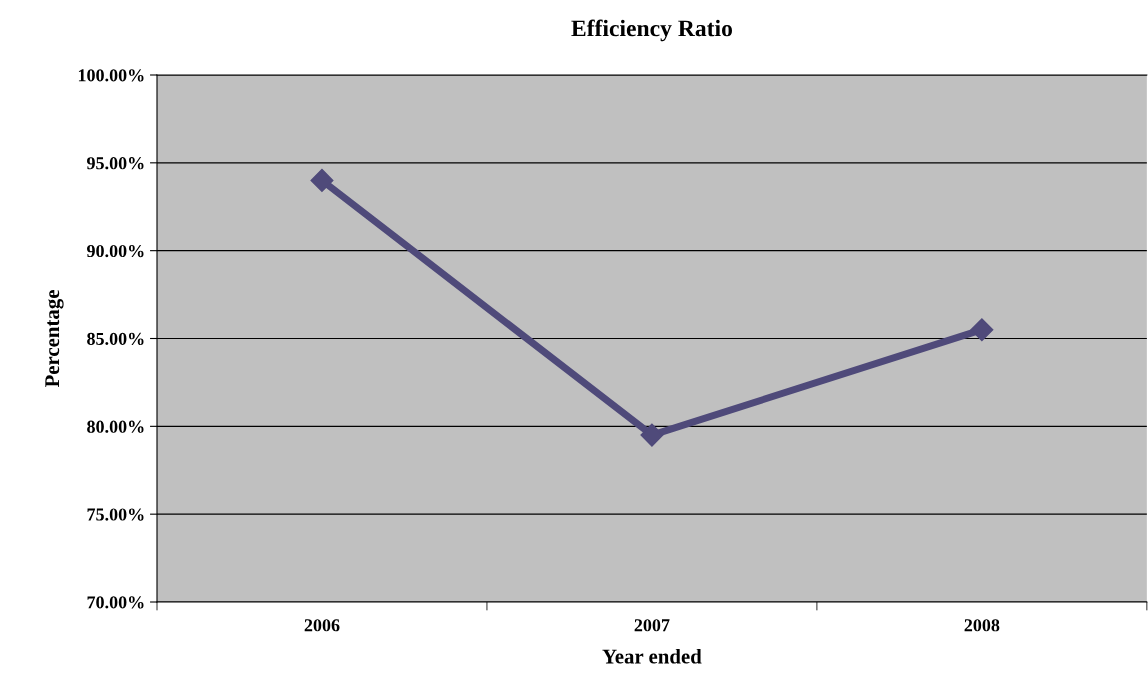  I want to click on y-tick-label: 75.00%, so click(115, 514).